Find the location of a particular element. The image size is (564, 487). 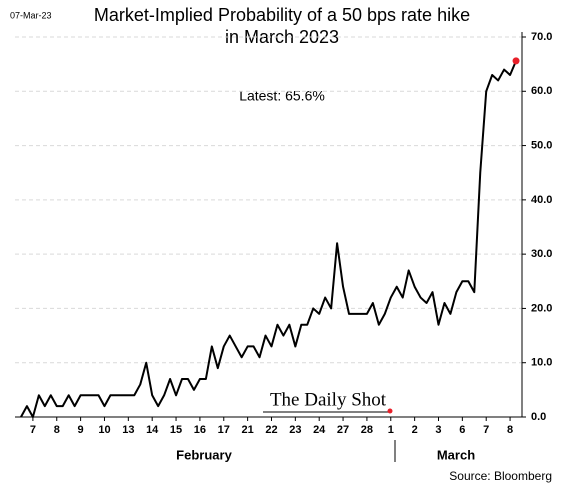

x-tick-label: 17 is located at coordinates (224, 430).